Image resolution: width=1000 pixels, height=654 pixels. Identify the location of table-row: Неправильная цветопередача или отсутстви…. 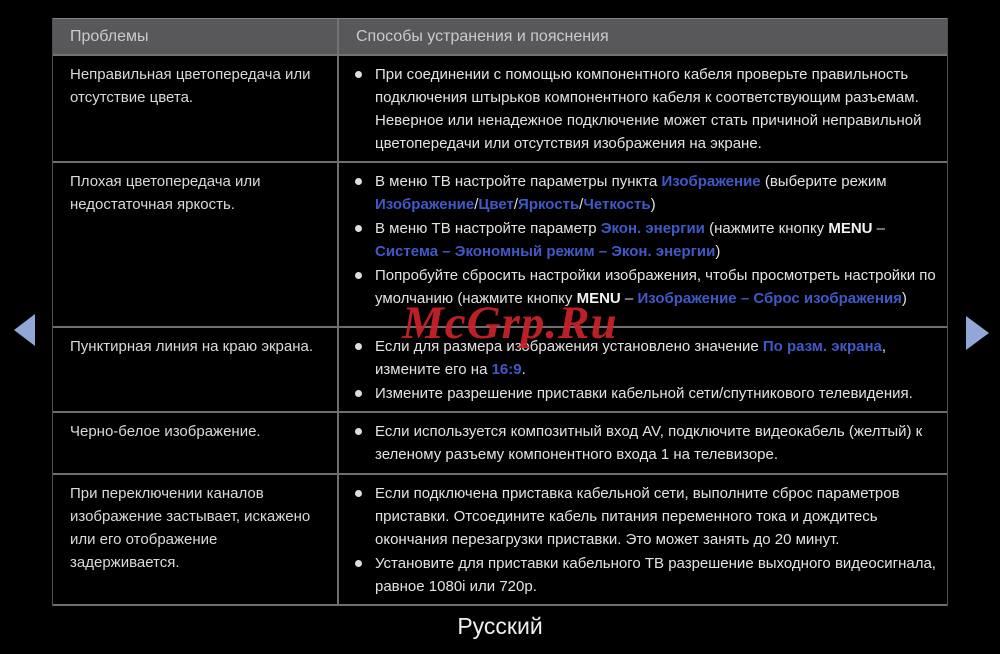
(500, 109).